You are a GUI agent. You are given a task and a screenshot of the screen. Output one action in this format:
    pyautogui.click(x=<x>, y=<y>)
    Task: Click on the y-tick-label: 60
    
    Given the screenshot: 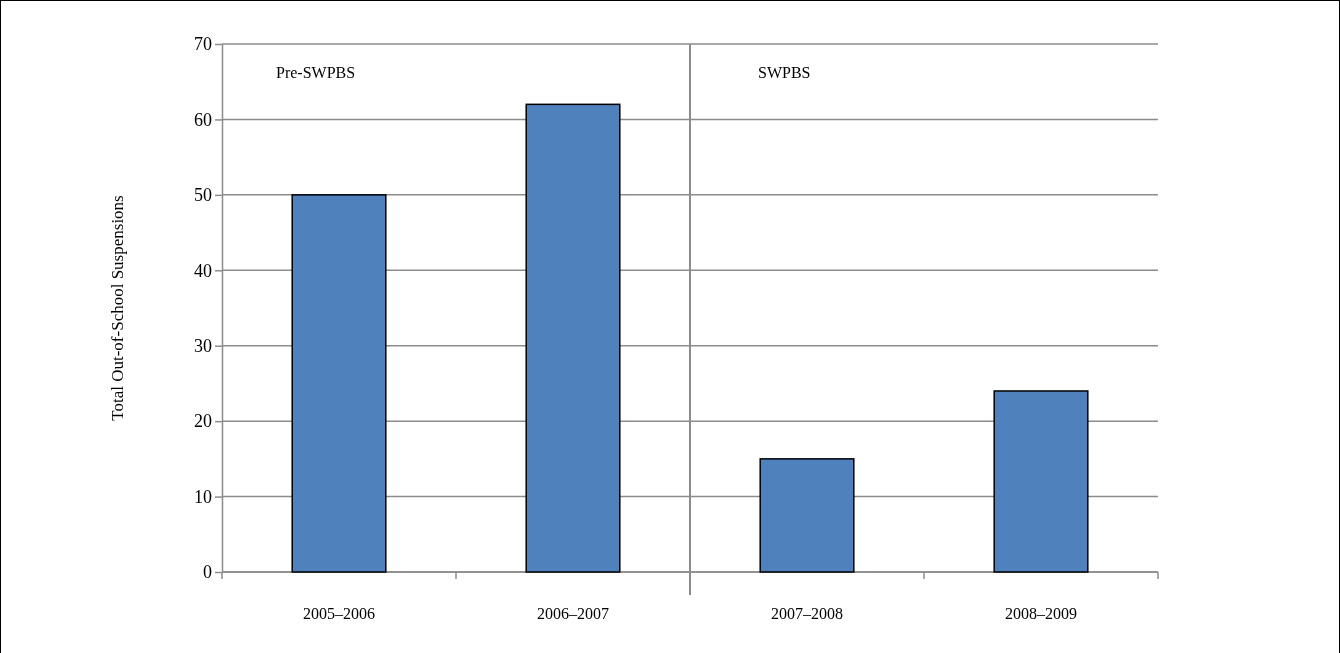 What is the action you would take?
    pyautogui.click(x=203, y=119)
    